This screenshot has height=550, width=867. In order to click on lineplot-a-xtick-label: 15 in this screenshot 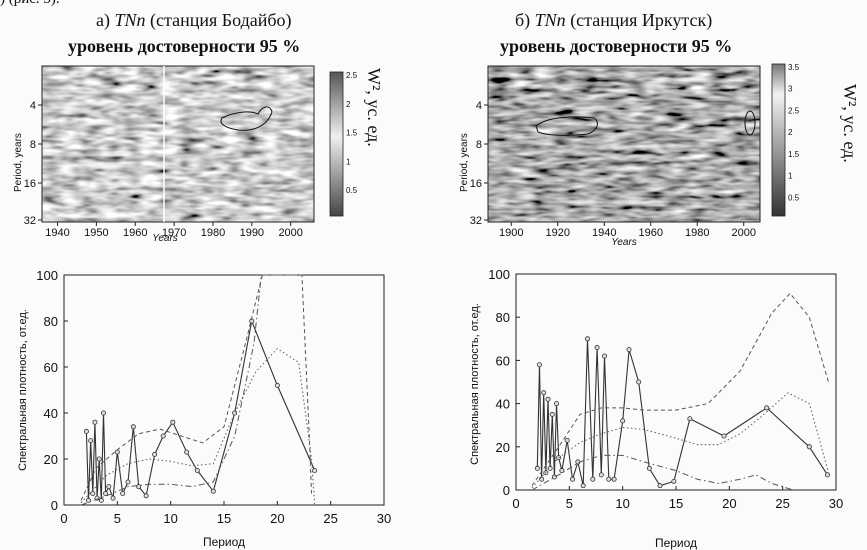, I will do `click(224, 518)`.